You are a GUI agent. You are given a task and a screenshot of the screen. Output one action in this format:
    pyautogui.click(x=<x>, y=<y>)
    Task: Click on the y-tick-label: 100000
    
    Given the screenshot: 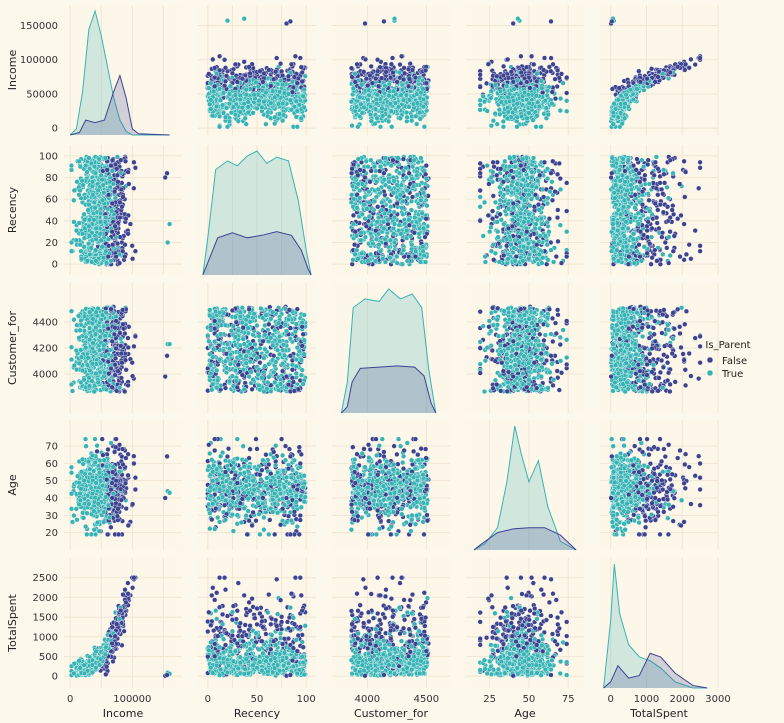 What is the action you would take?
    pyautogui.click(x=39, y=60)
    